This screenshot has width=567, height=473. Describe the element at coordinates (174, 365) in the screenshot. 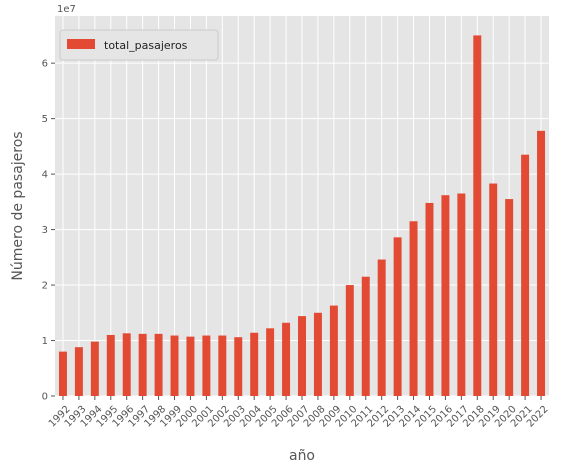

I see `bar-1999` at that location.